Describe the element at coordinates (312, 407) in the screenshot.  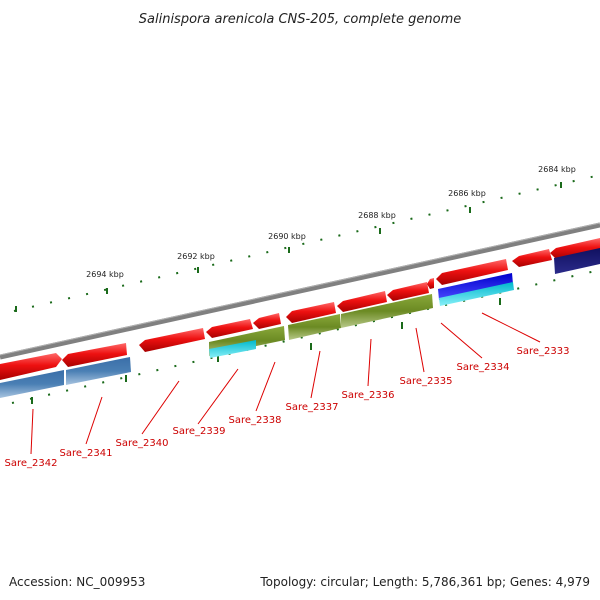
I see `gene-label: Sare_2337` at that location.